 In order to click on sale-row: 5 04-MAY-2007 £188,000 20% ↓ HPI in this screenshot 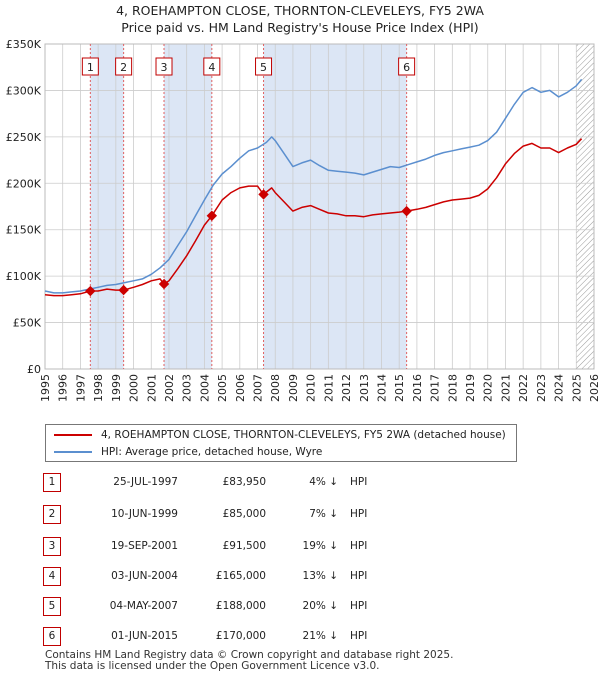, I will do `click(300, 607)`.